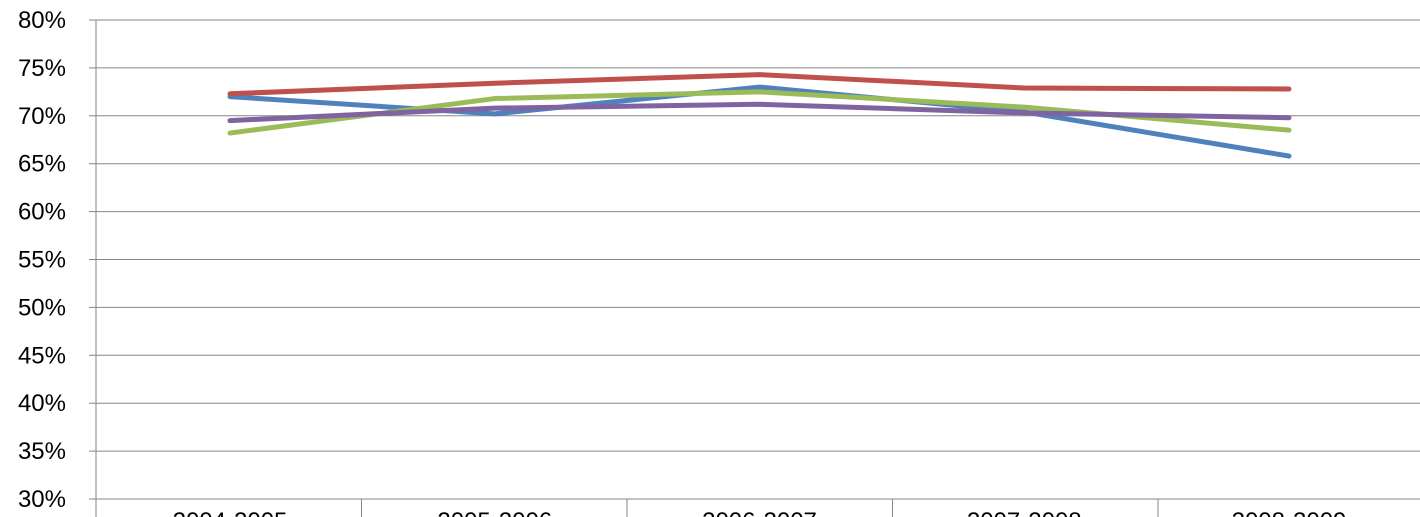 The width and height of the screenshot is (1420, 517). I want to click on y-tick-label: 45%, so click(42, 355).